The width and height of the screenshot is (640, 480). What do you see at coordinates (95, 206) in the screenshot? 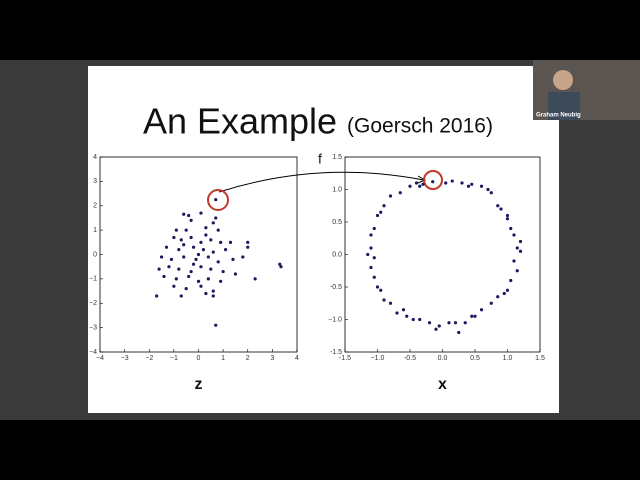
I see `y-tick-label: 2` at bounding box center [95, 206].